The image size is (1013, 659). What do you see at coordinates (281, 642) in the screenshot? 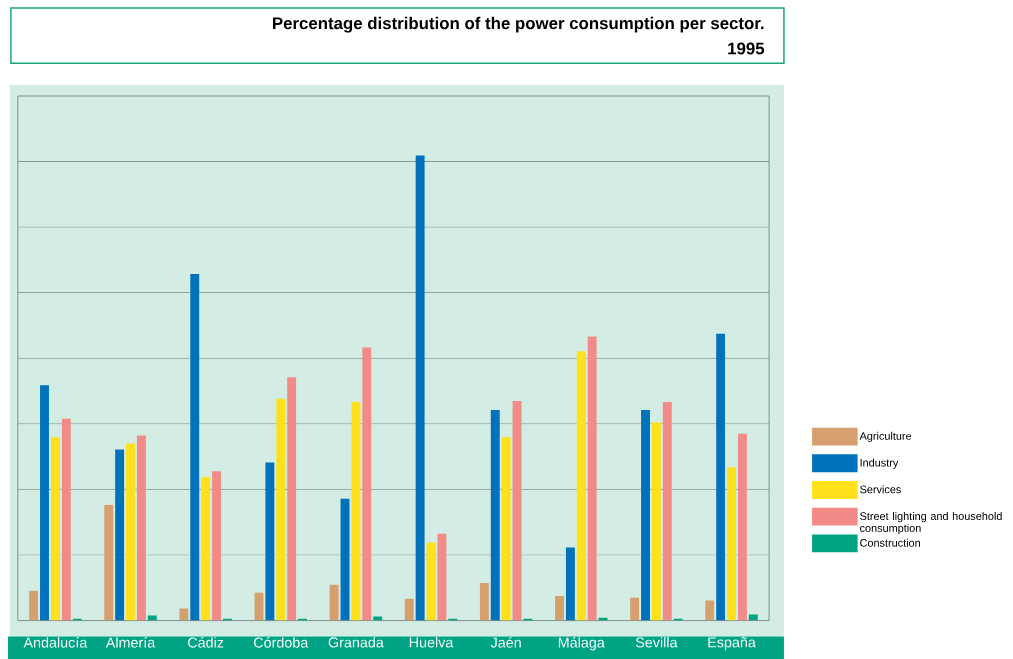
I see `x-tick-label: Córdoba` at bounding box center [281, 642].